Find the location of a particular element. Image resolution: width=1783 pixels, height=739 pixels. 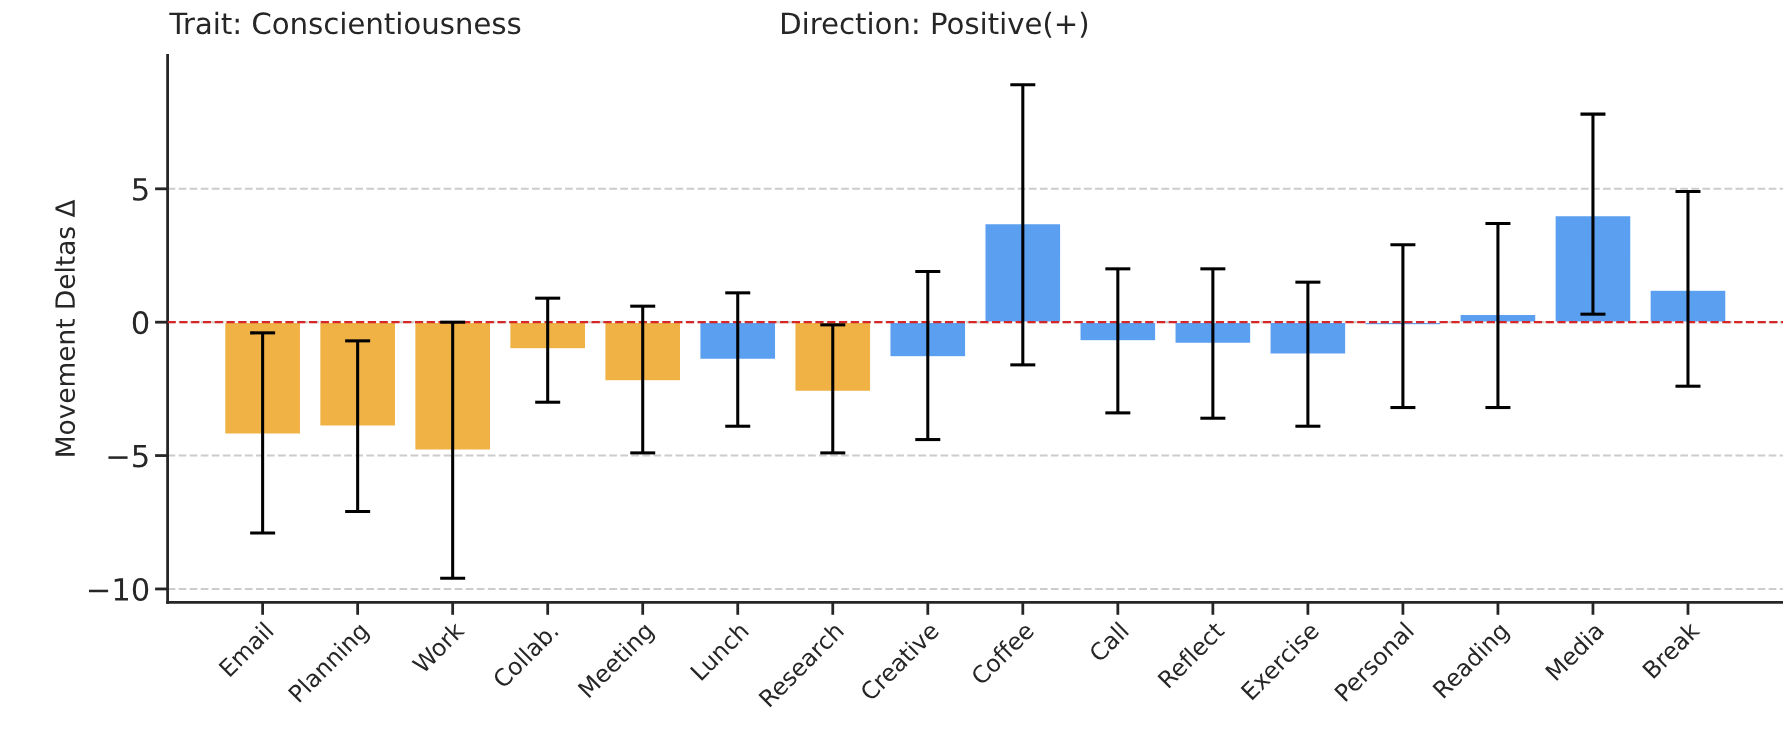

y-tick-label: −5 is located at coordinates (128, 456).